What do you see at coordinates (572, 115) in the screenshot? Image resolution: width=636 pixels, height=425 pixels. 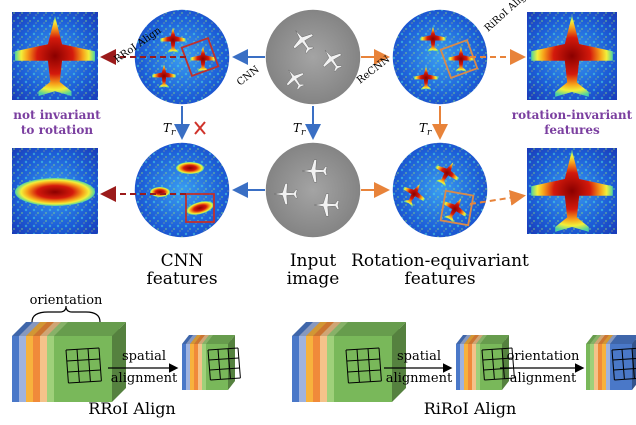 I see `label-rotation-invariant-1: rotation-invariant` at bounding box center [572, 115].